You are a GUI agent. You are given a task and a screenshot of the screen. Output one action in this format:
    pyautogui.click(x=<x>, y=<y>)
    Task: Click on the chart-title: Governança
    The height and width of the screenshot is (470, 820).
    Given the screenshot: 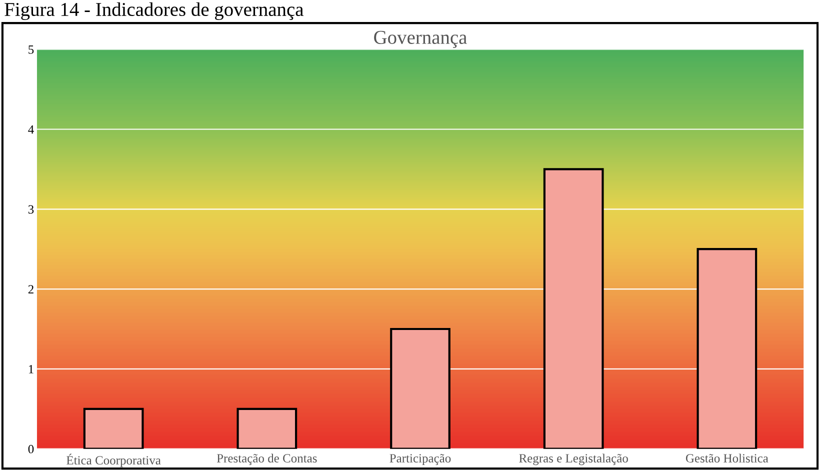 What is the action you would take?
    pyautogui.click(x=420, y=39)
    